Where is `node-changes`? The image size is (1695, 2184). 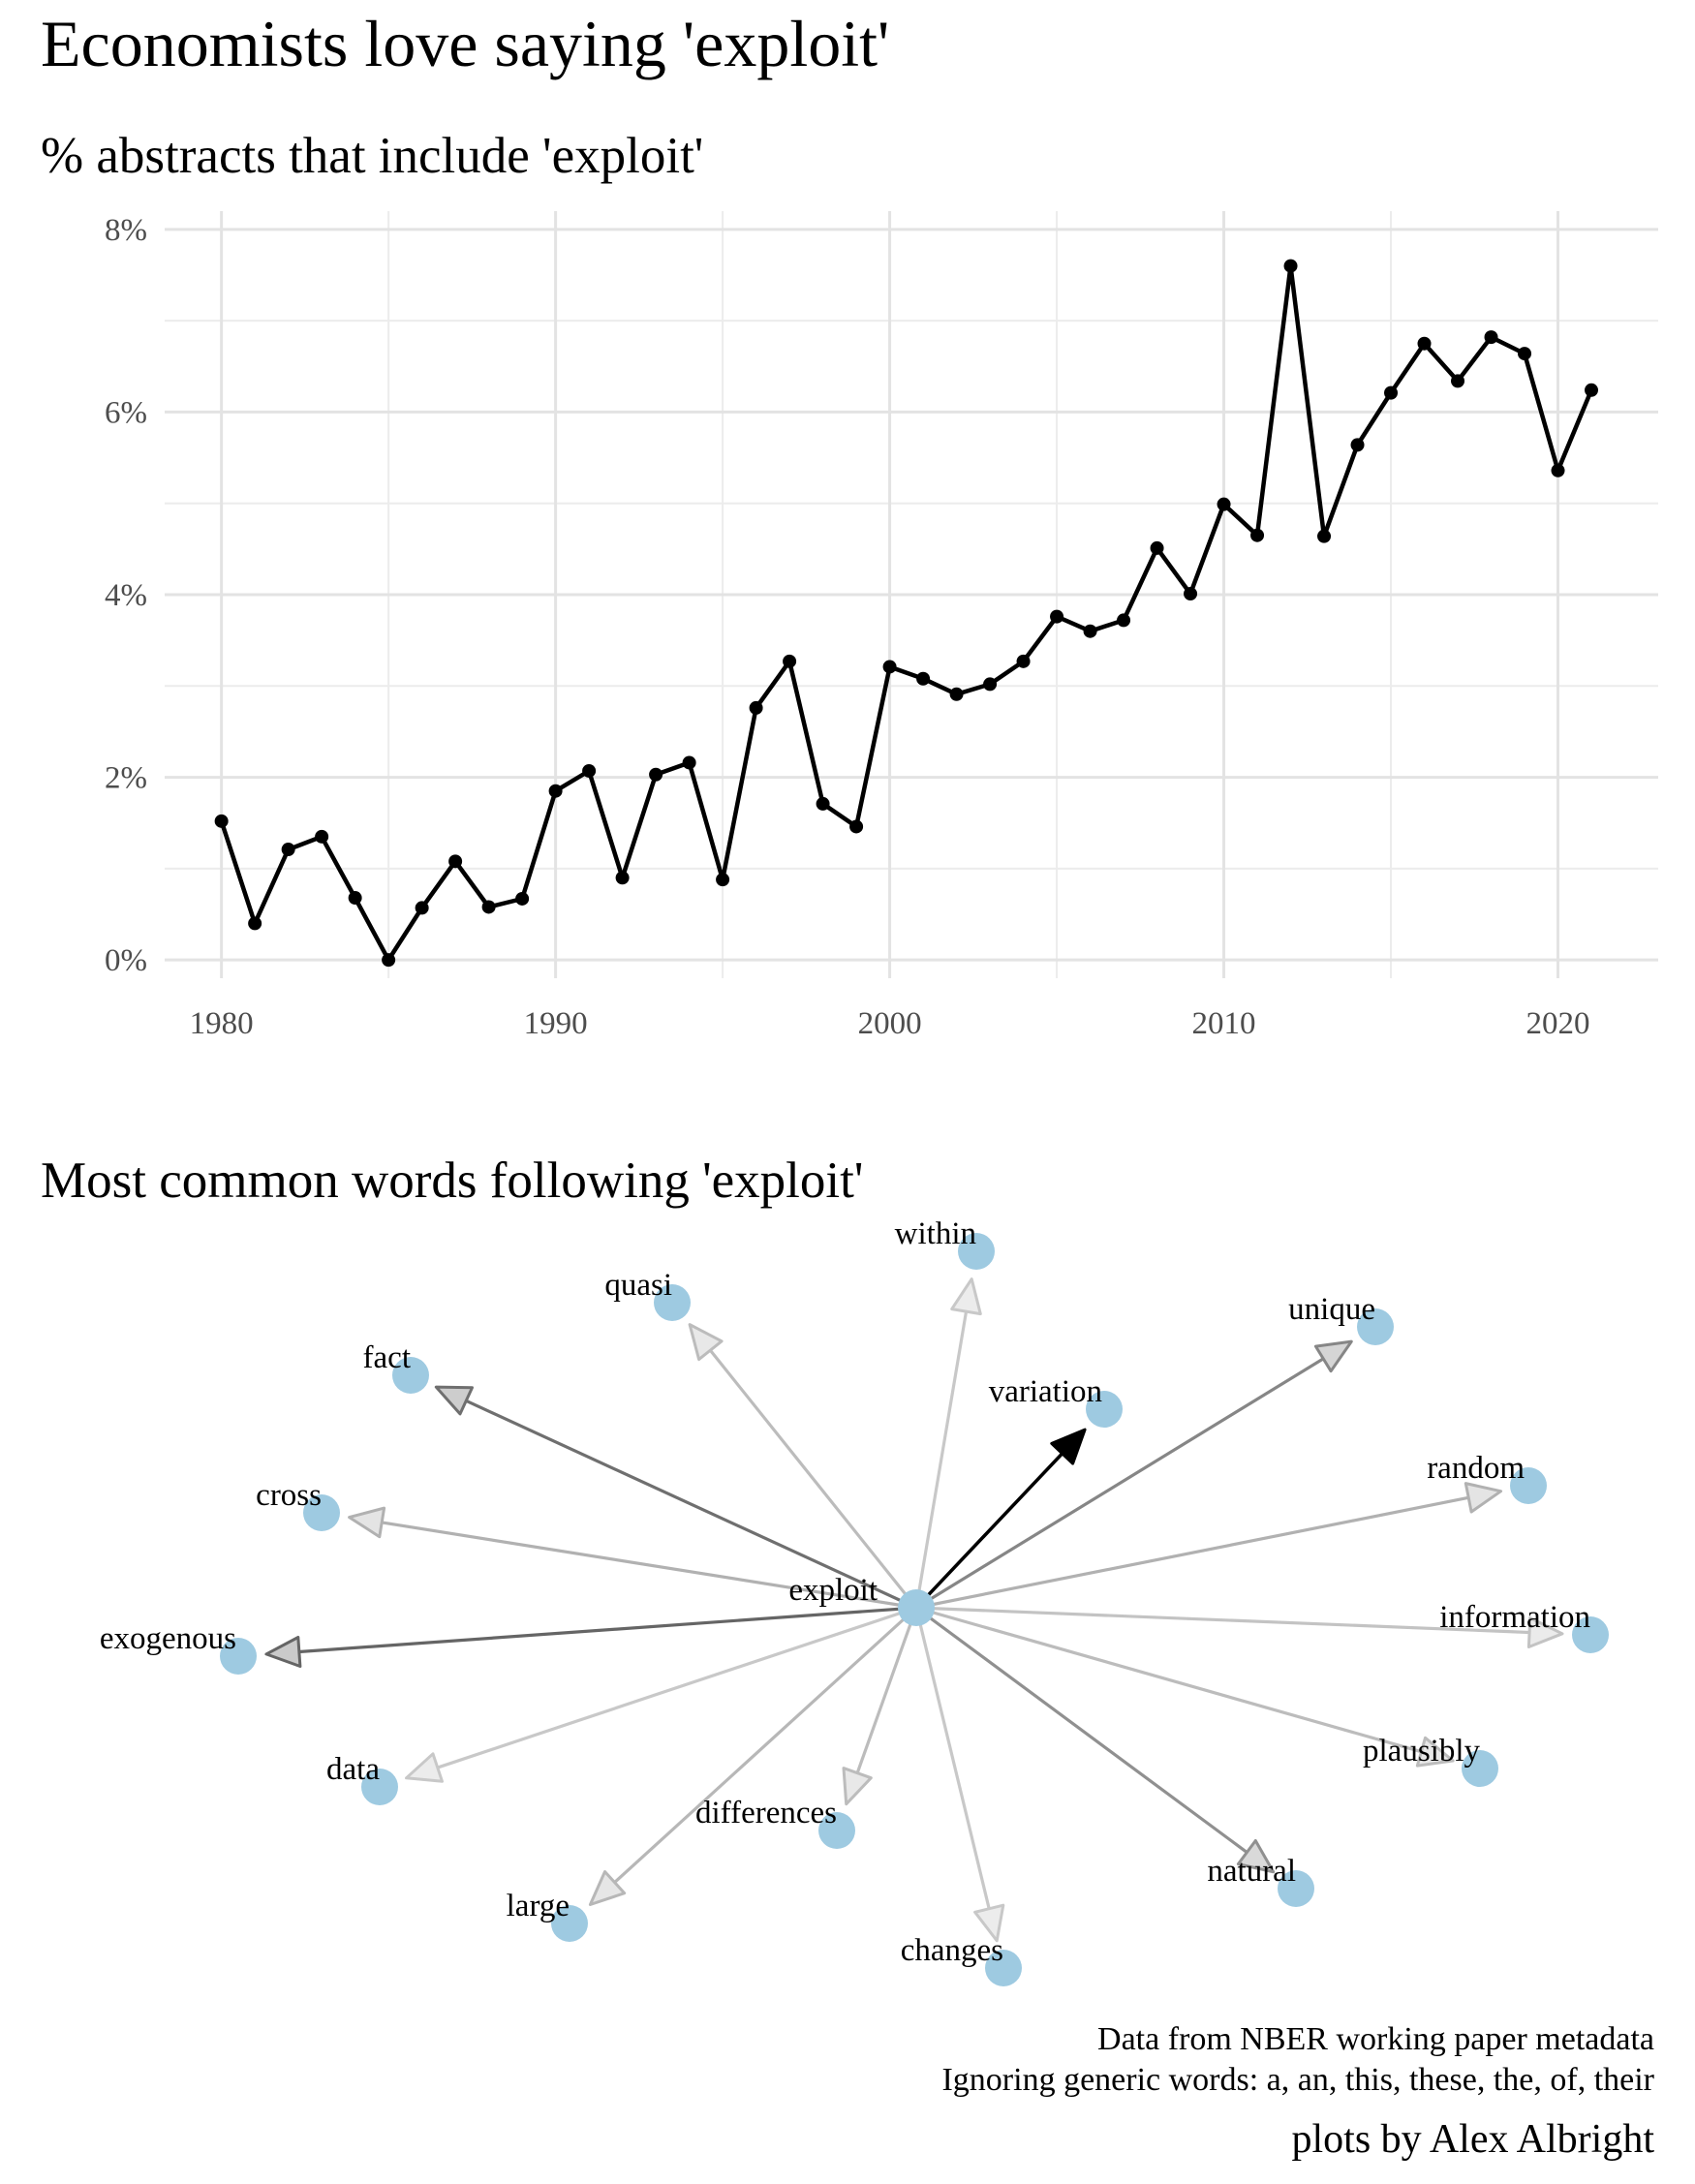
node-changes is located at coordinates (1003, 1968).